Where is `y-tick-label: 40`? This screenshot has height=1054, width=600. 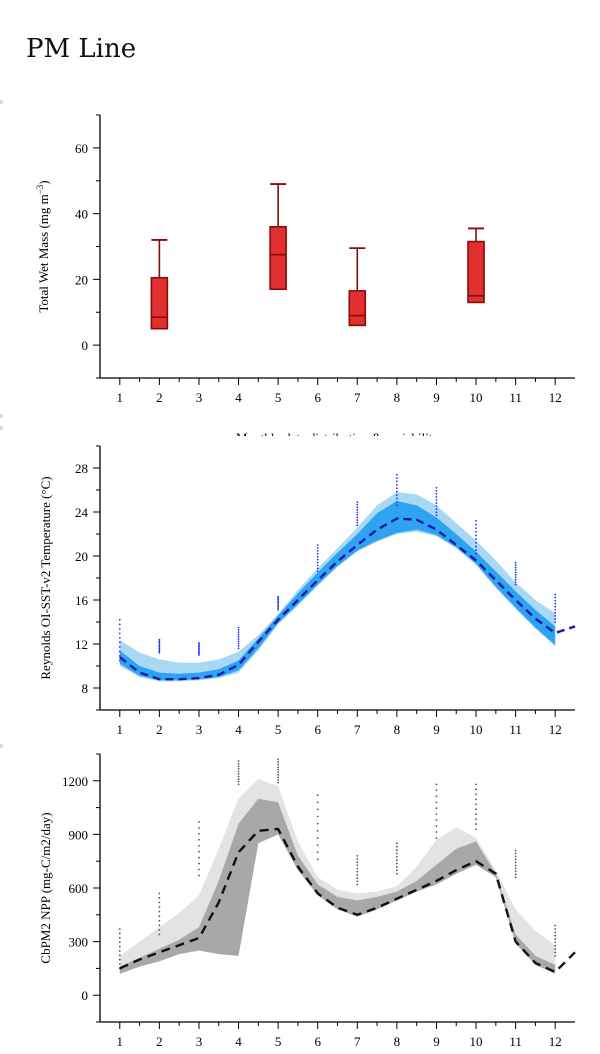 y-tick-label: 40 is located at coordinates (81, 214).